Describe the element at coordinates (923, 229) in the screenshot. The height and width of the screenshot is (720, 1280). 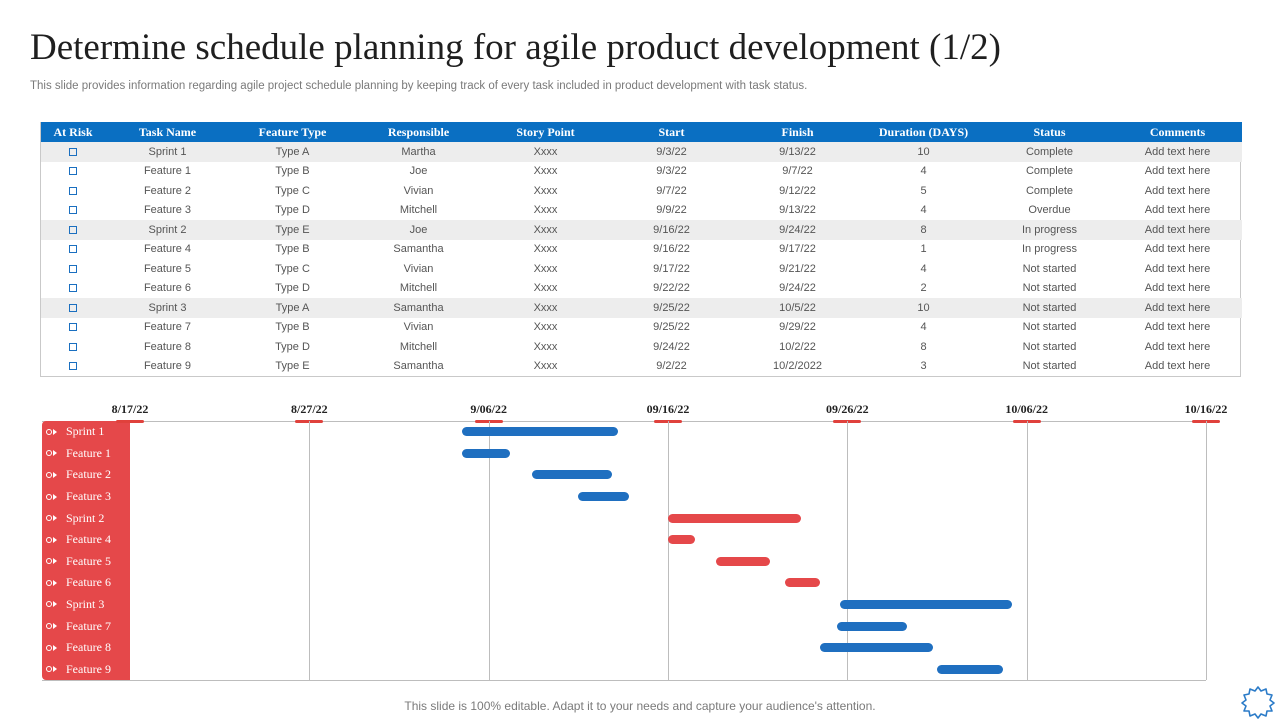
I see `duration-cell: 8` at that location.